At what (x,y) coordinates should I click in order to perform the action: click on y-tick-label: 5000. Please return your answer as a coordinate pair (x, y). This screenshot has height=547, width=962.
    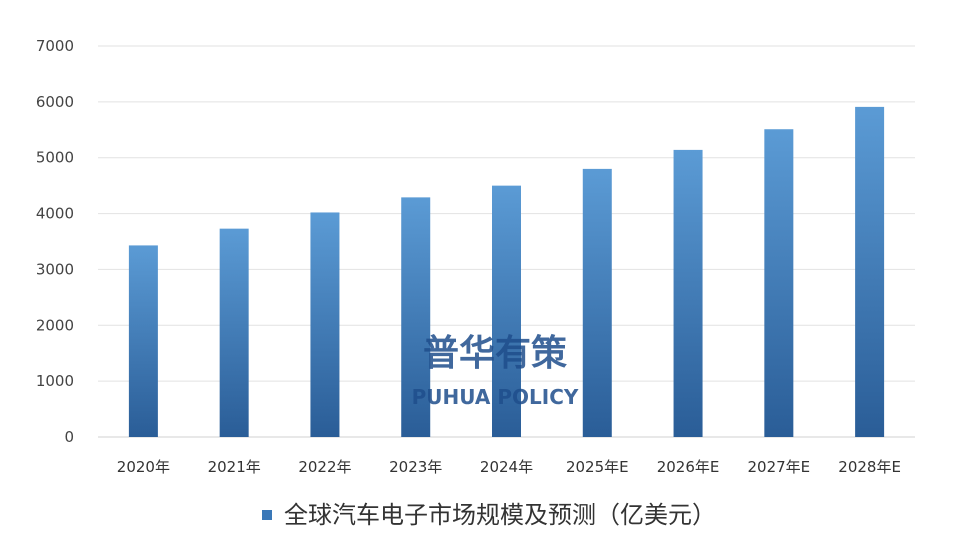
    Looking at the image, I should click on (55, 158).